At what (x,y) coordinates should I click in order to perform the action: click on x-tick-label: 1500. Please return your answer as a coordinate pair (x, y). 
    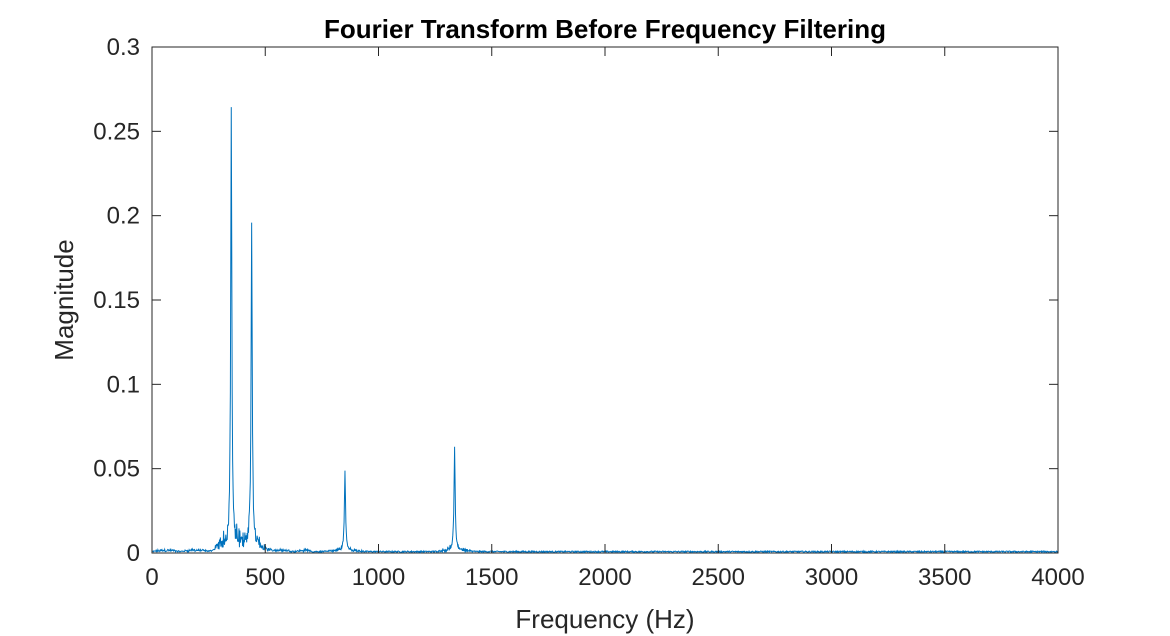
    Looking at the image, I should click on (491, 577).